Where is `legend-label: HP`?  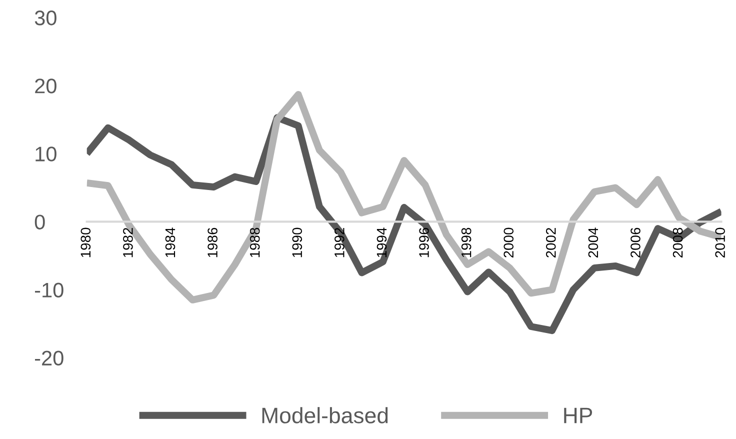
legend-label: HP is located at coordinates (578, 416).